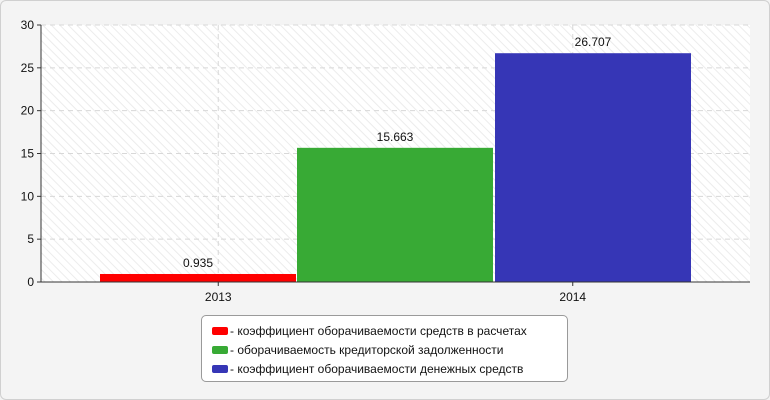 The height and width of the screenshot is (400, 770). I want to click on y-tick-label: 25, so click(28, 68).